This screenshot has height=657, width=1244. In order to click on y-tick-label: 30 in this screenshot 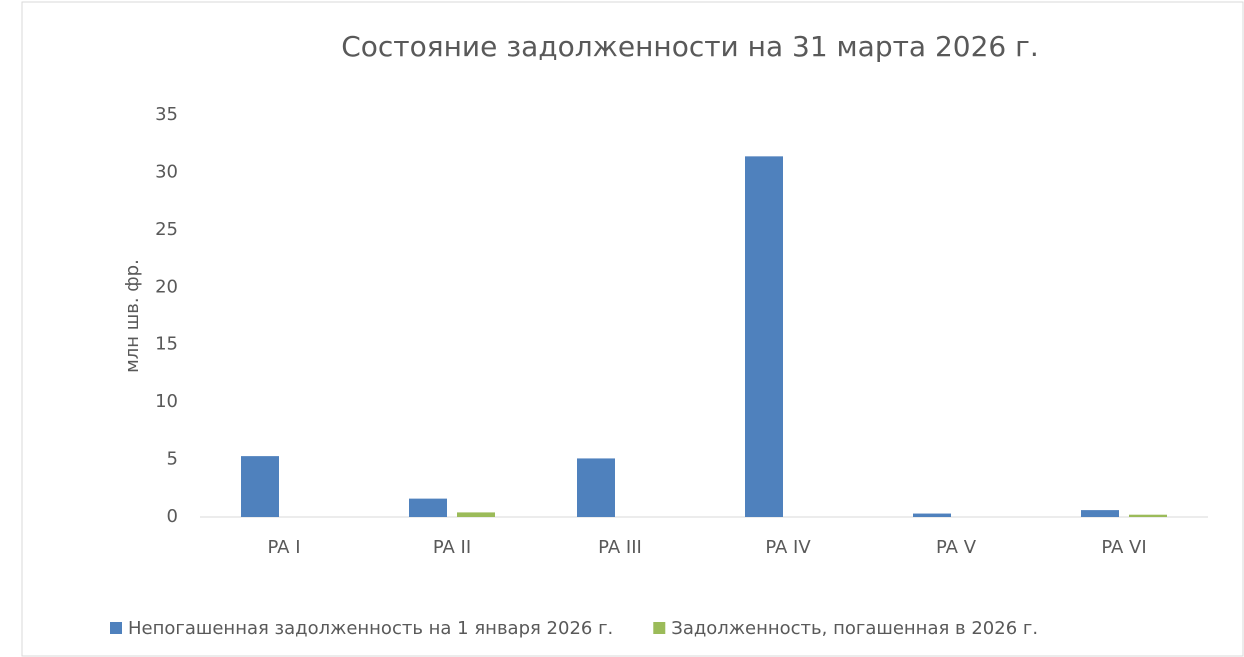, I will do `click(166, 171)`.